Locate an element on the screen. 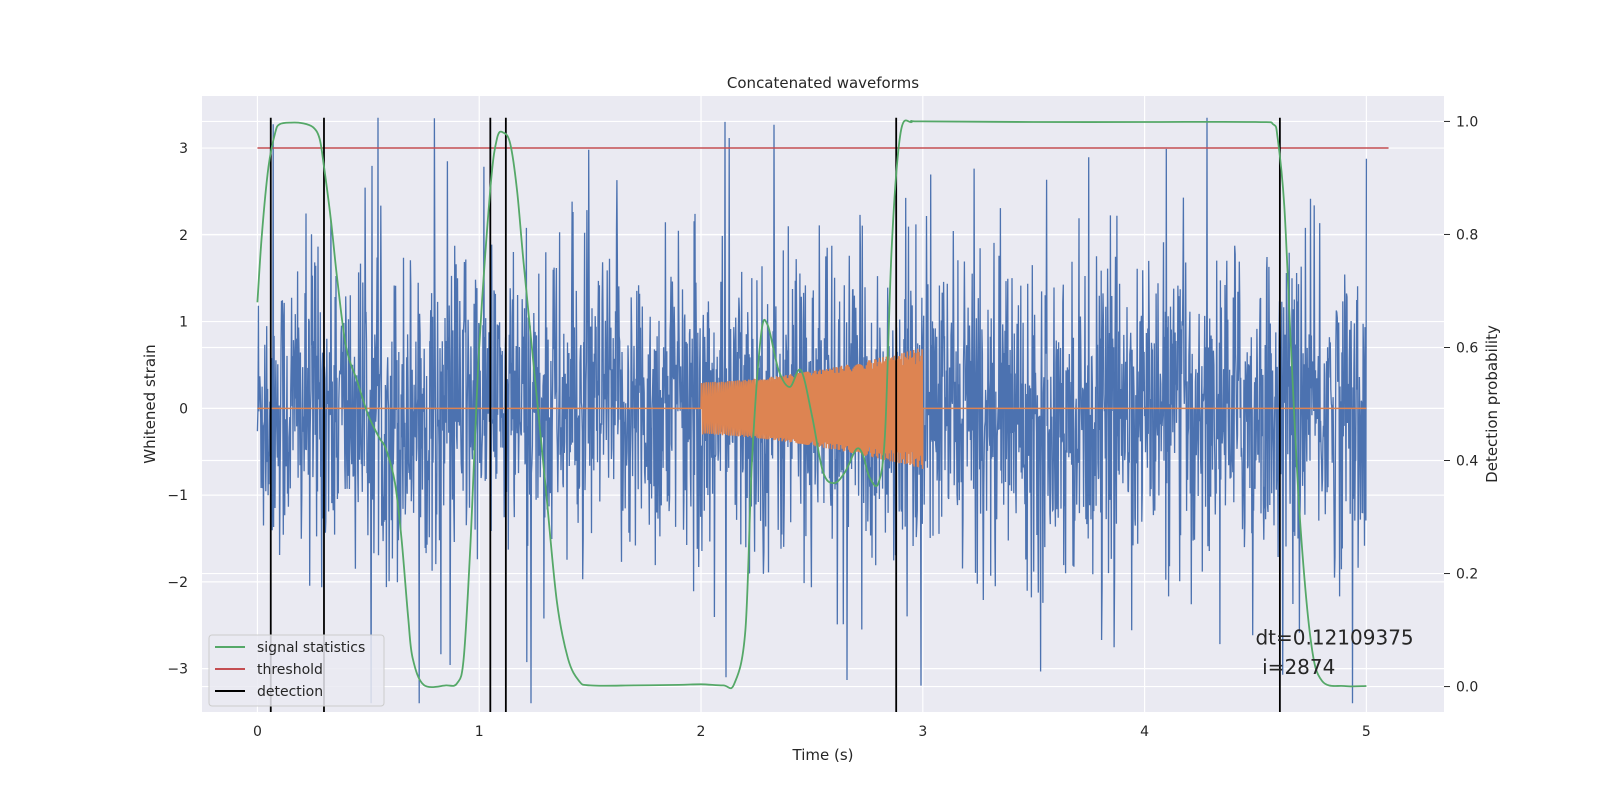 Image resolution: width=1600 pixels, height=800 pixels. legend: signal statistics threshold detection is located at coordinates (296, 670).